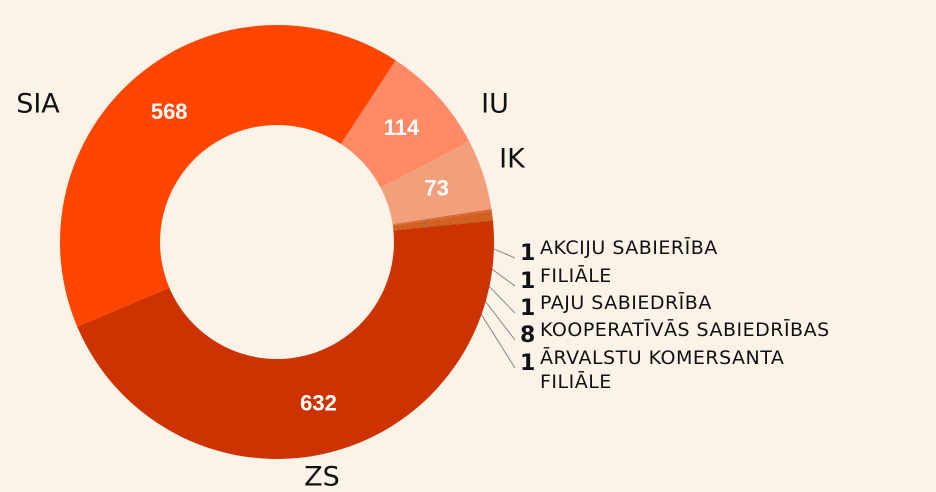 The height and width of the screenshot is (492, 936). I want to click on small-name: FILIĀLE, so click(576, 276).